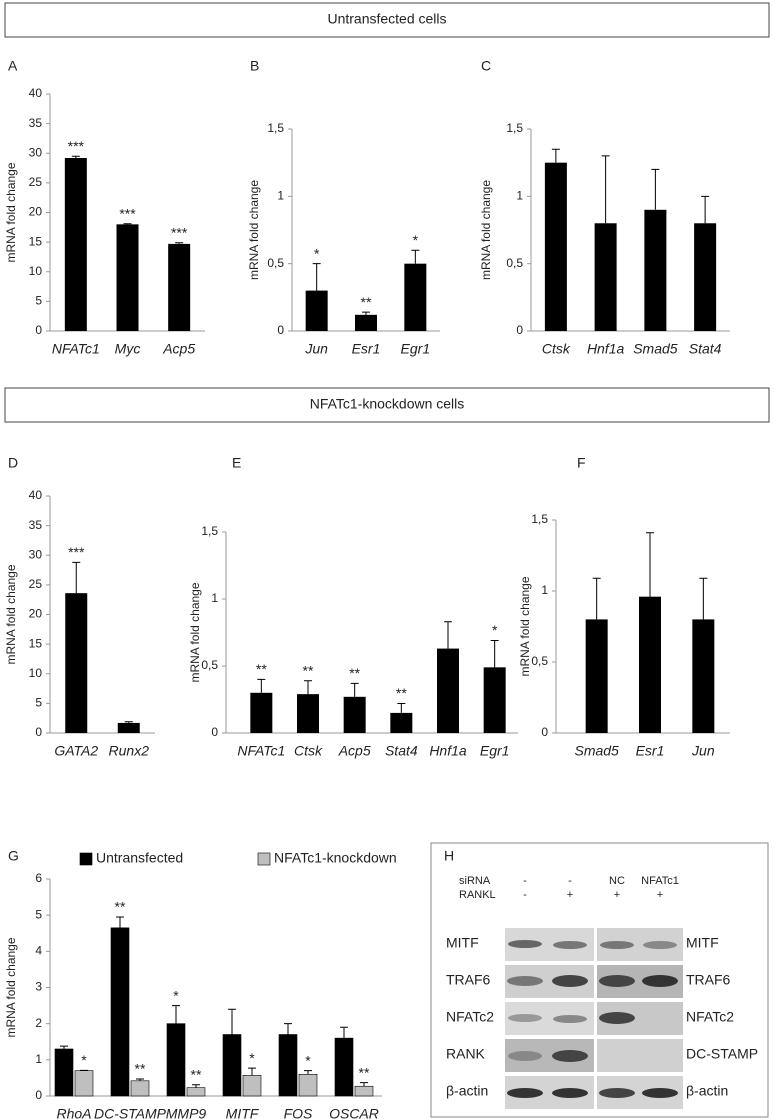  I want to click on y-tick-label: 25, so click(36, 182).